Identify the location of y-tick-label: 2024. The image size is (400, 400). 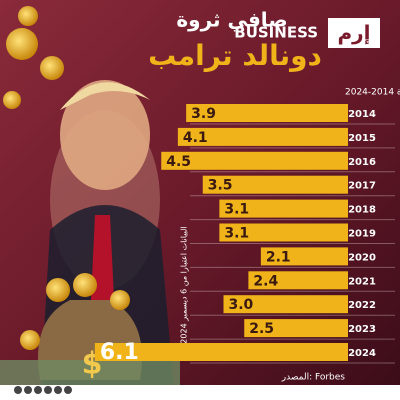
(362, 353).